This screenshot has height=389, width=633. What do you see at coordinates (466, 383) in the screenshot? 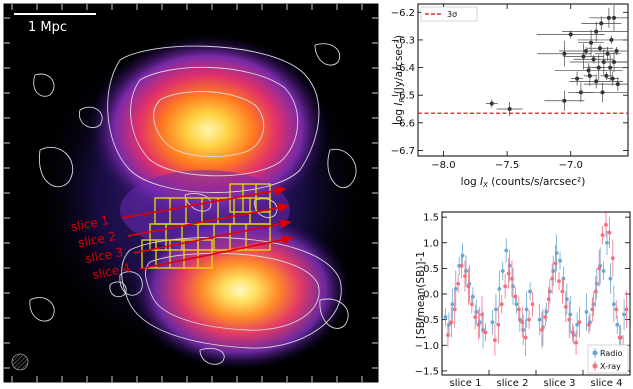
I see `profile-category-label: slice 1` at bounding box center [466, 383].